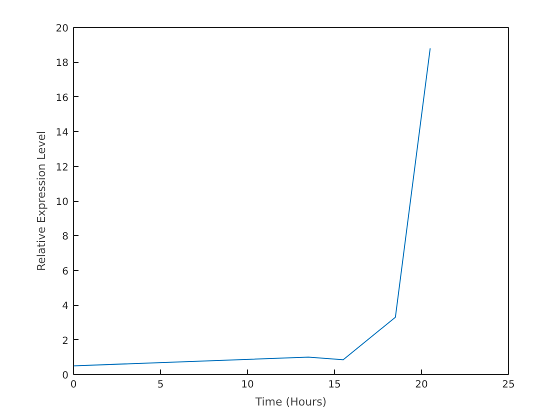  I want to click on y-tick-label: 8, so click(65, 237).